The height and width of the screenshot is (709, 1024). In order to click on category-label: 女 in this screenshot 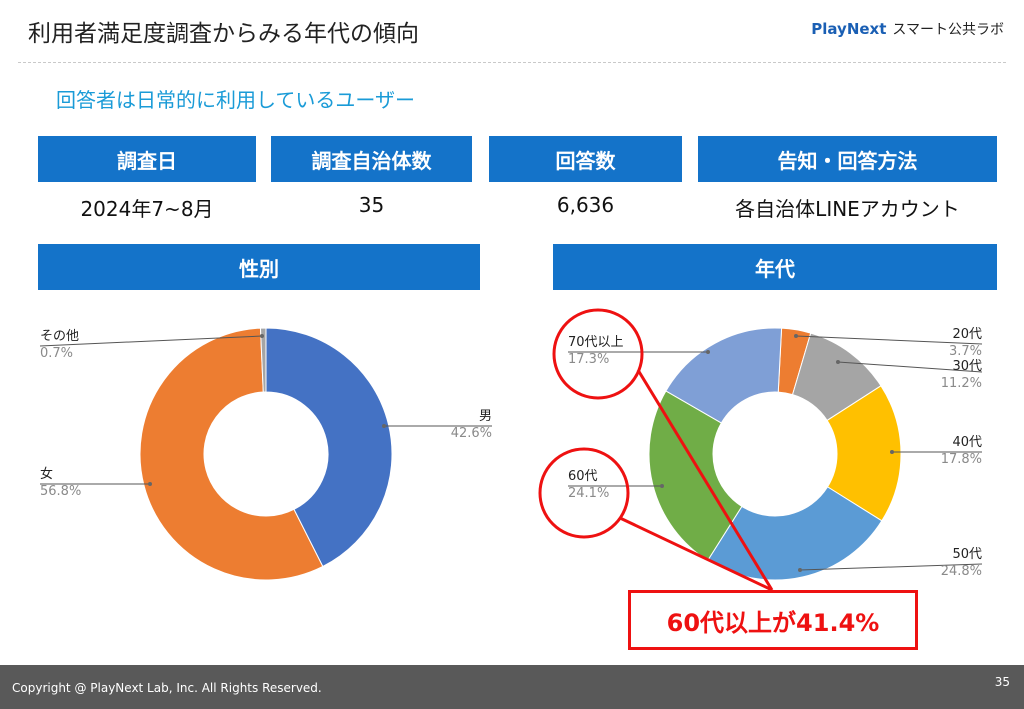, I will do `click(46, 474)`.